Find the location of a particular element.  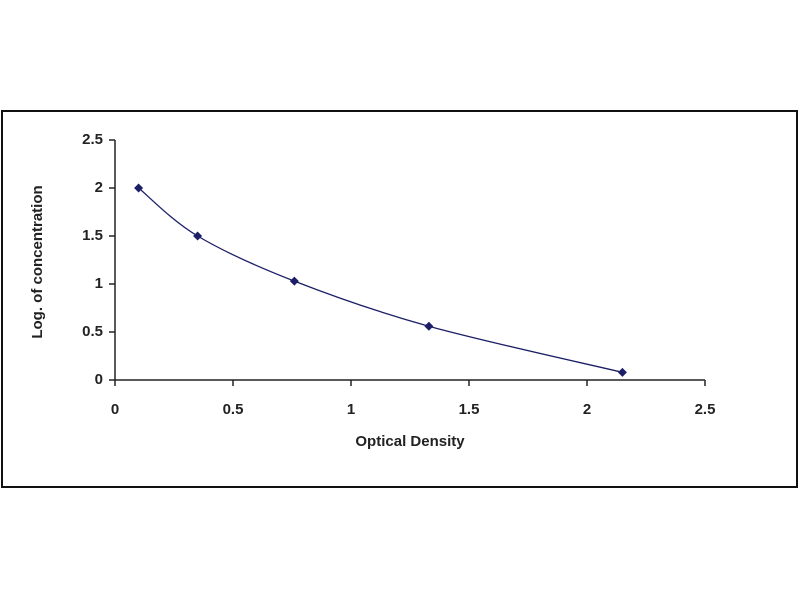

x-tick-label: 1.5 is located at coordinates (469, 409).